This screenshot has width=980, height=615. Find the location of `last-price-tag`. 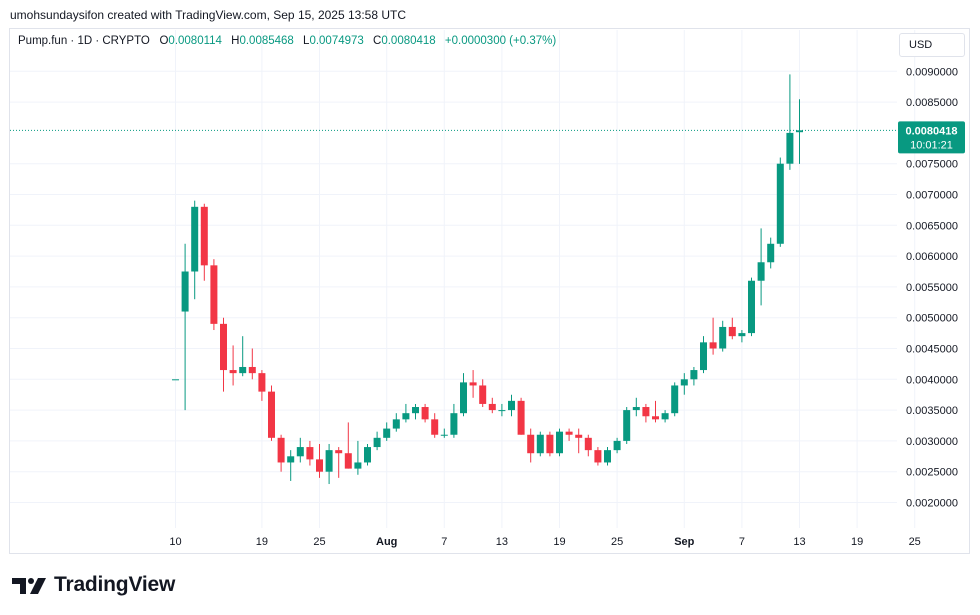

last-price-tag is located at coordinates (931, 137).